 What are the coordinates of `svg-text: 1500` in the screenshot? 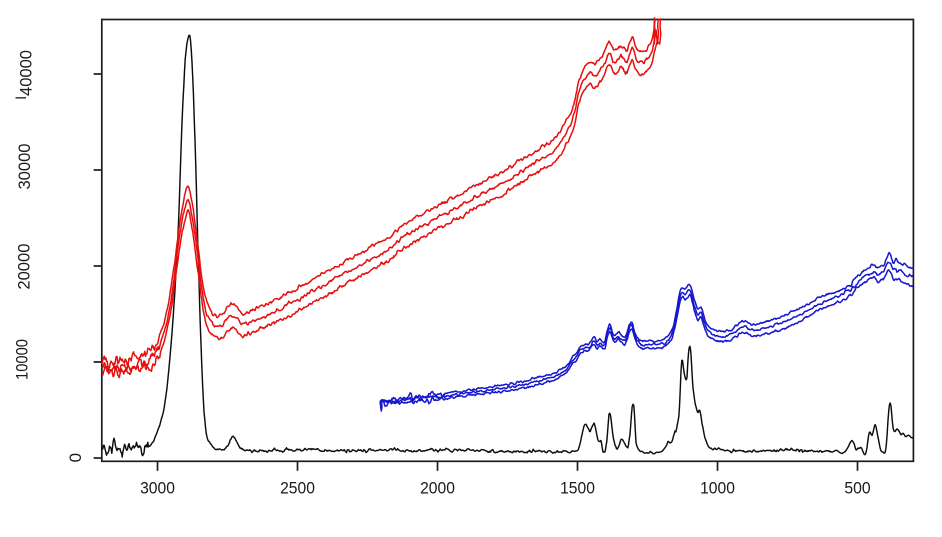 It's located at (577, 488).